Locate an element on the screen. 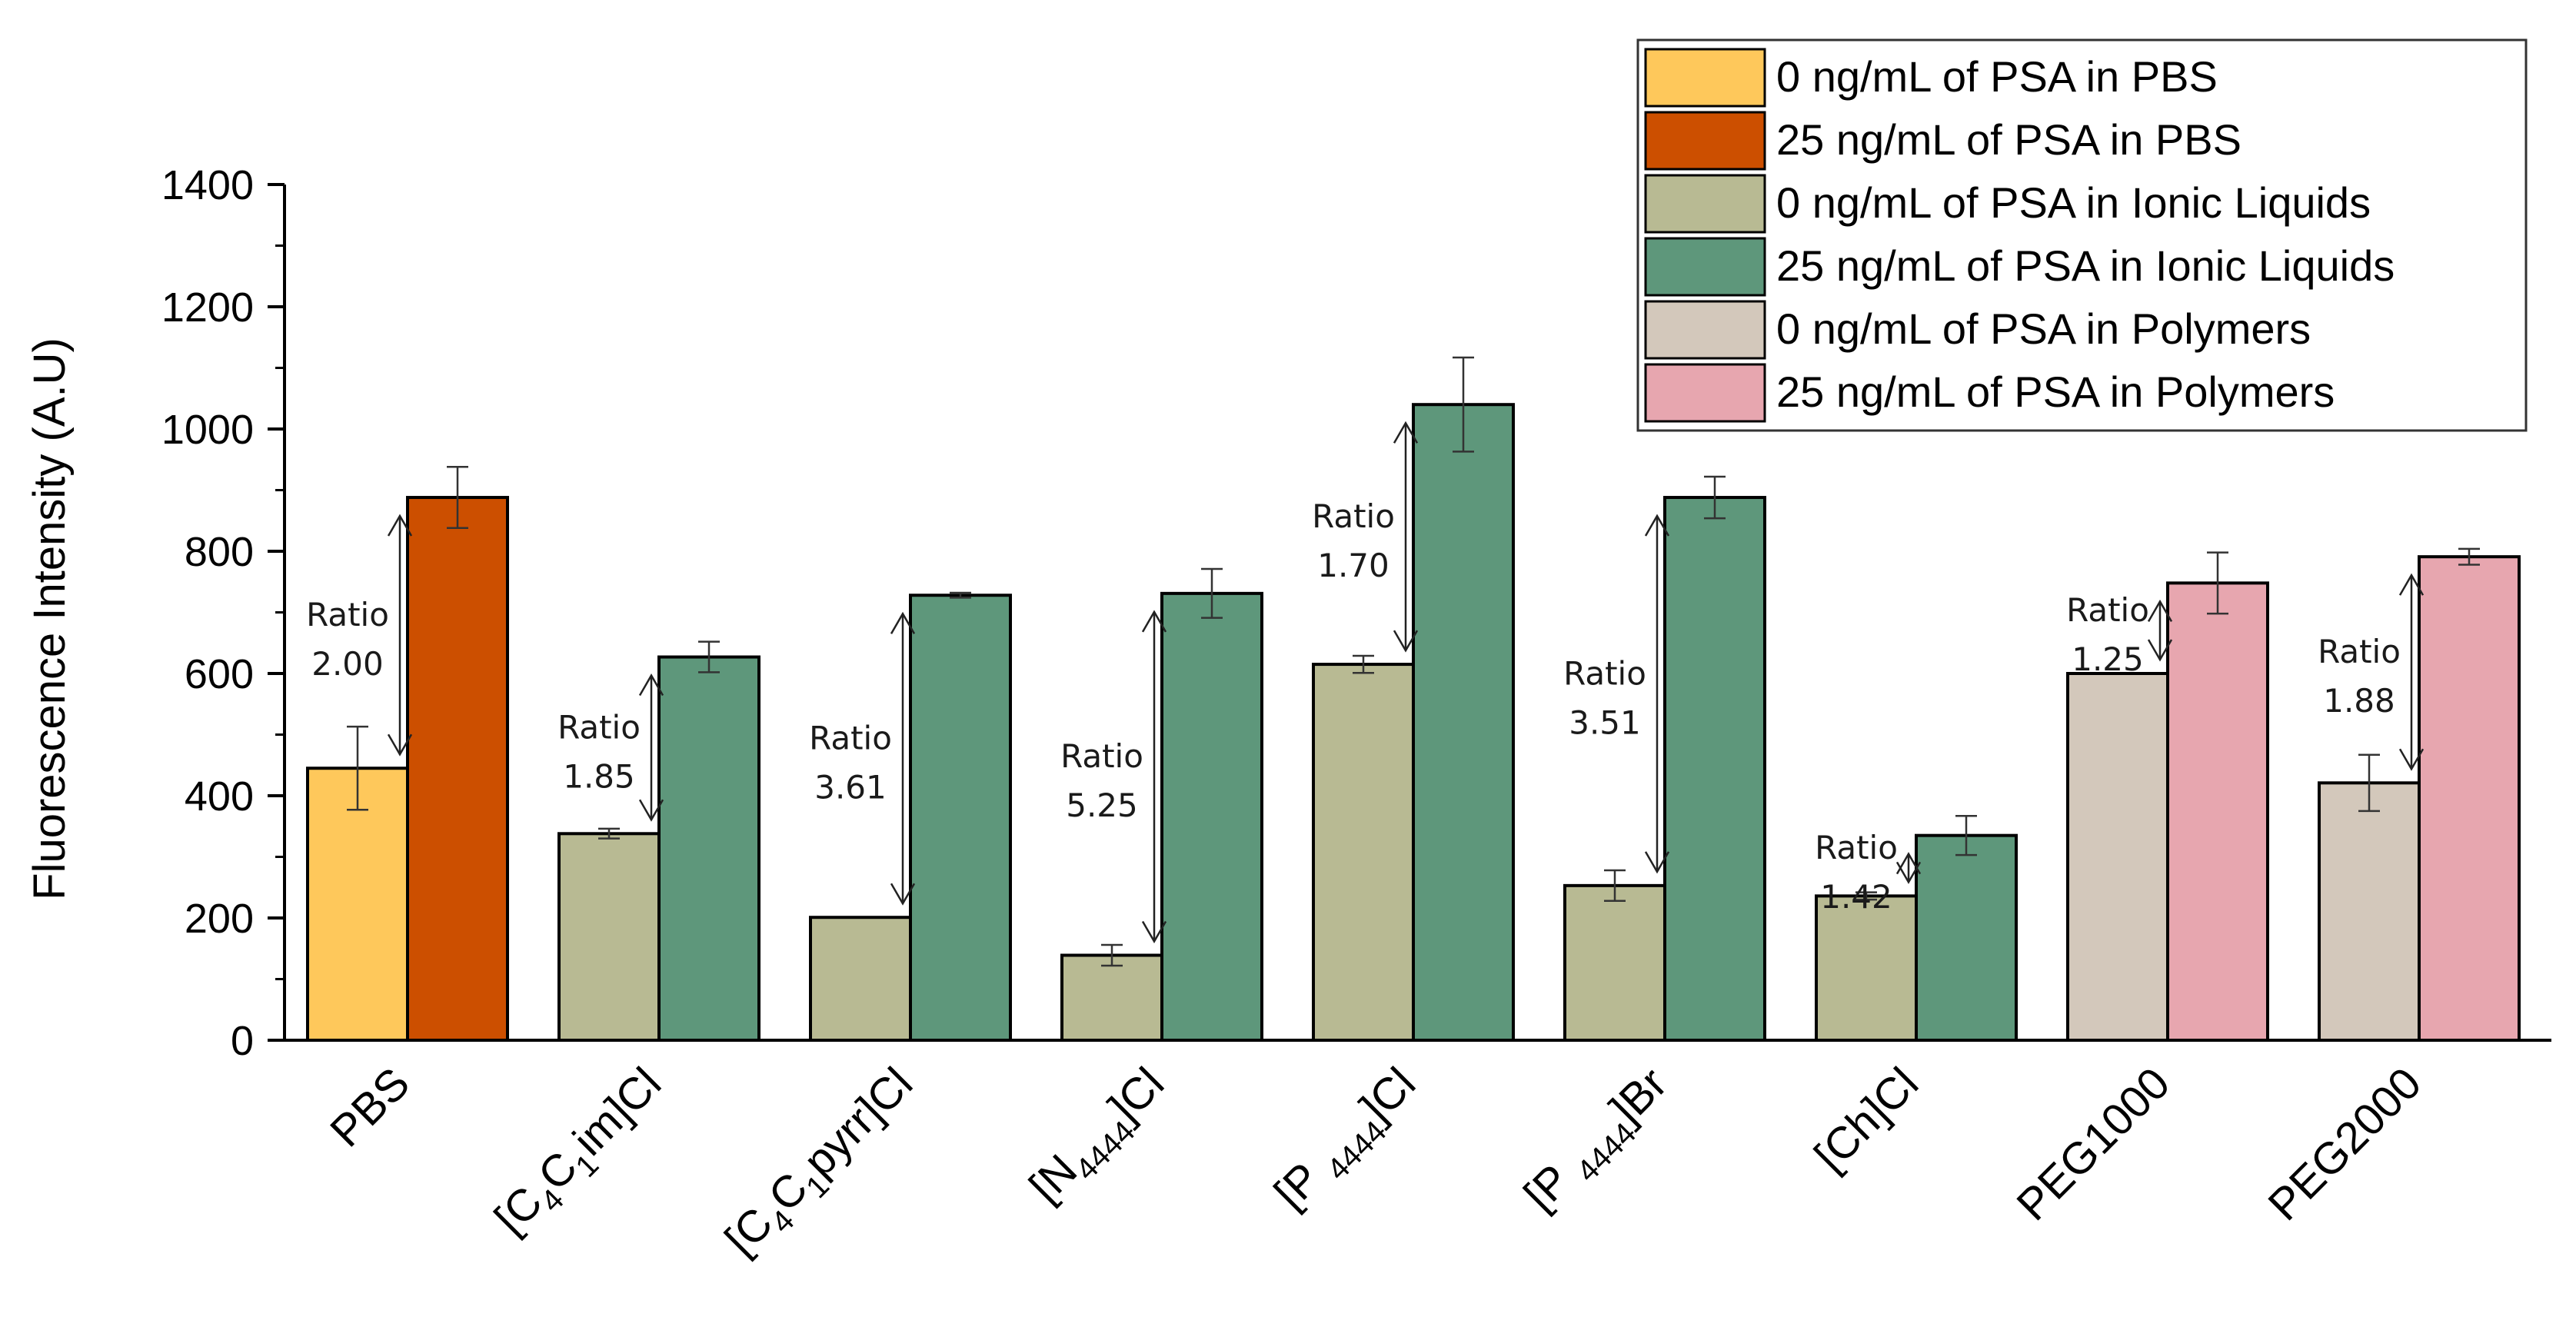  y-tick-label: 1000 is located at coordinates (207, 430).